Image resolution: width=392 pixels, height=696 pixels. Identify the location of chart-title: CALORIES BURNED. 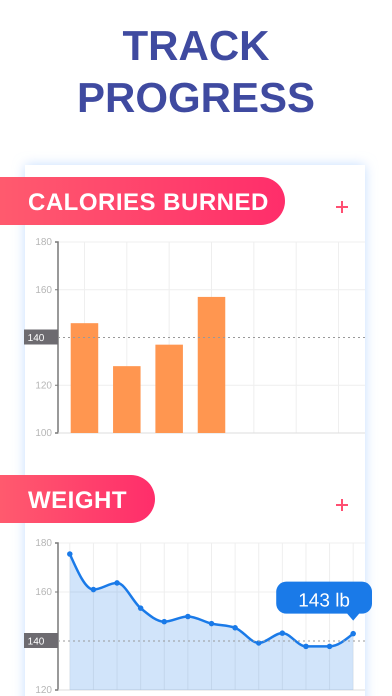
(148, 202).